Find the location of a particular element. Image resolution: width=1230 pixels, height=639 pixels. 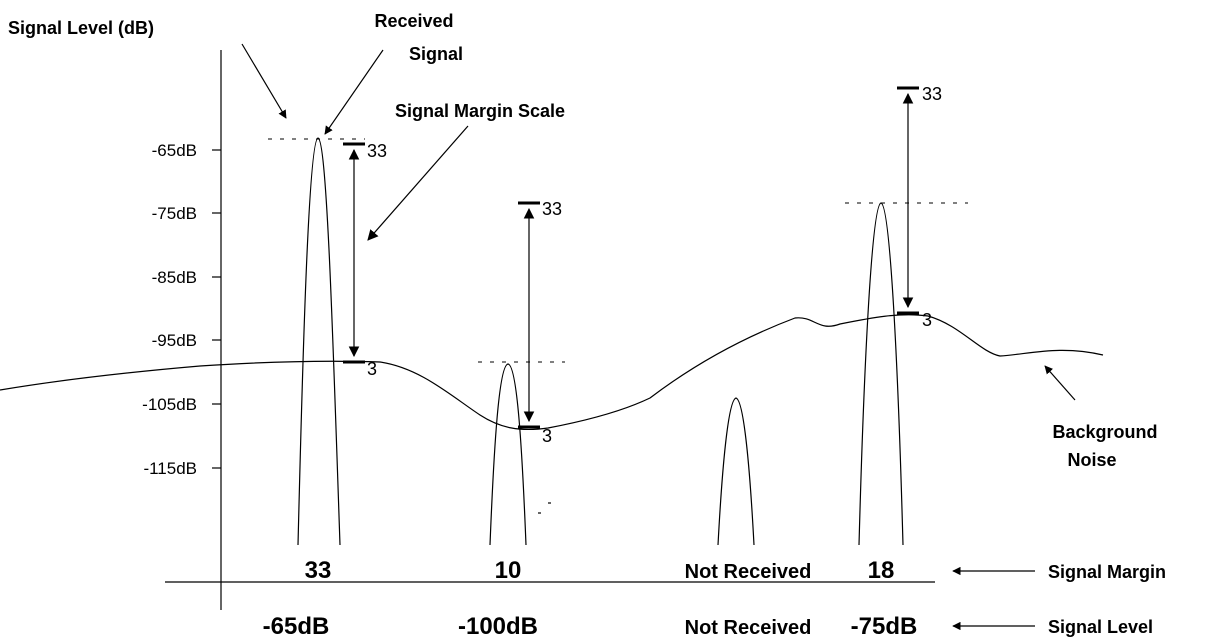

noise-pointer-arrow is located at coordinates (1060, 383).